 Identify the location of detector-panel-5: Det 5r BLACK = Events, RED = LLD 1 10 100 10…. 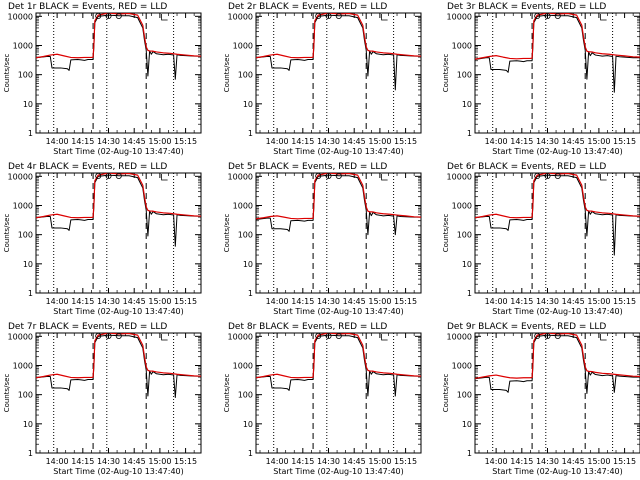
(322, 239).